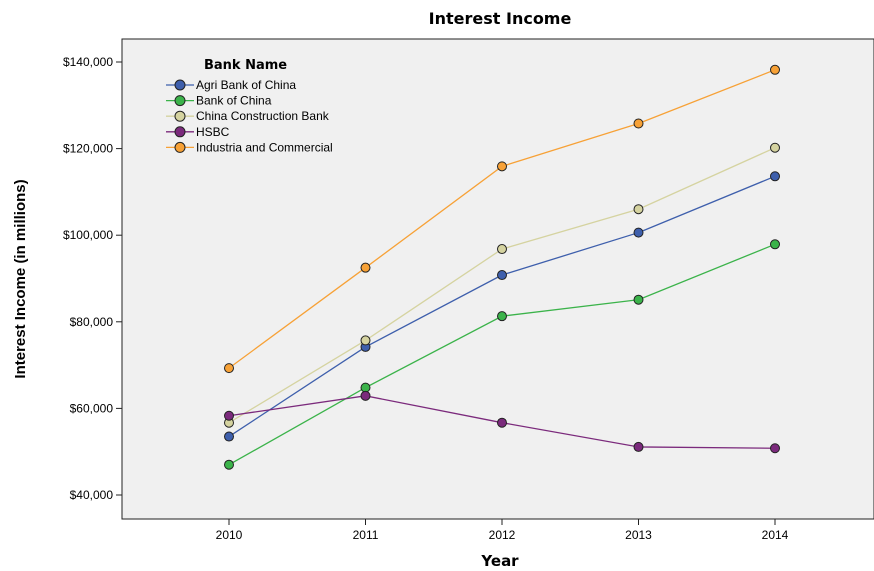 This screenshot has height=571, width=874. I want to click on y-axis-title: Interest Income (in millions), so click(20, 278).